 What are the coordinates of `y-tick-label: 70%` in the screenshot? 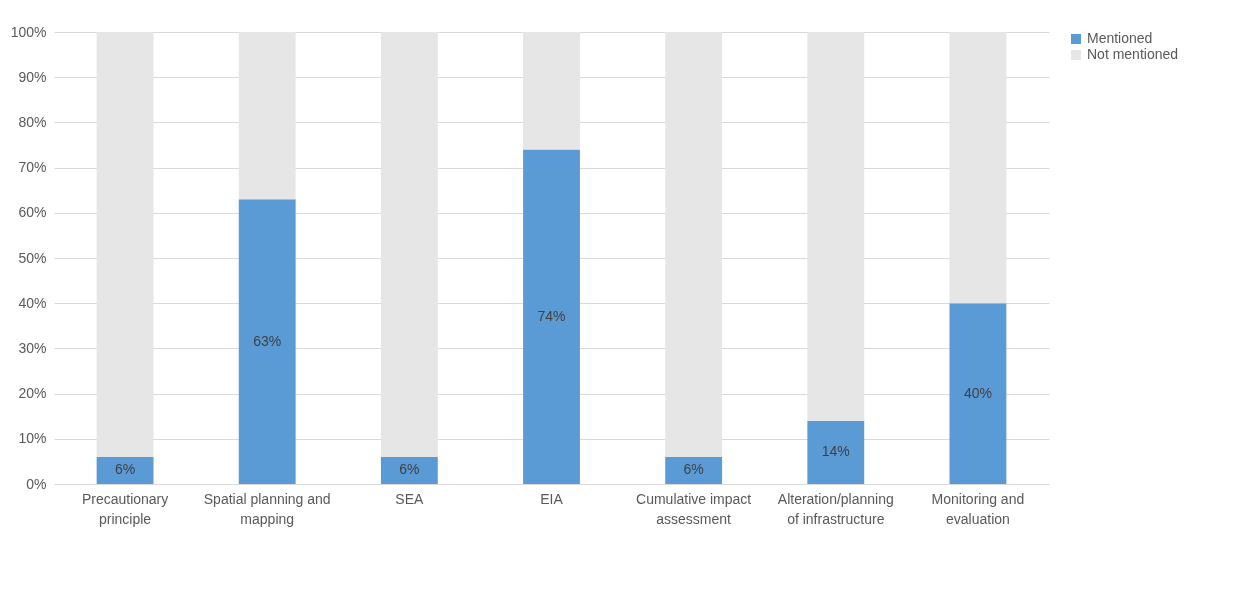 It's located at (32, 167).